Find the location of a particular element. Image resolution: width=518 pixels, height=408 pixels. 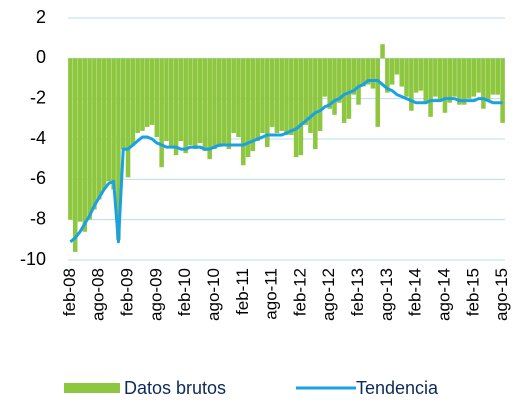

x-tick-label: ago-13 is located at coordinates (386, 294).